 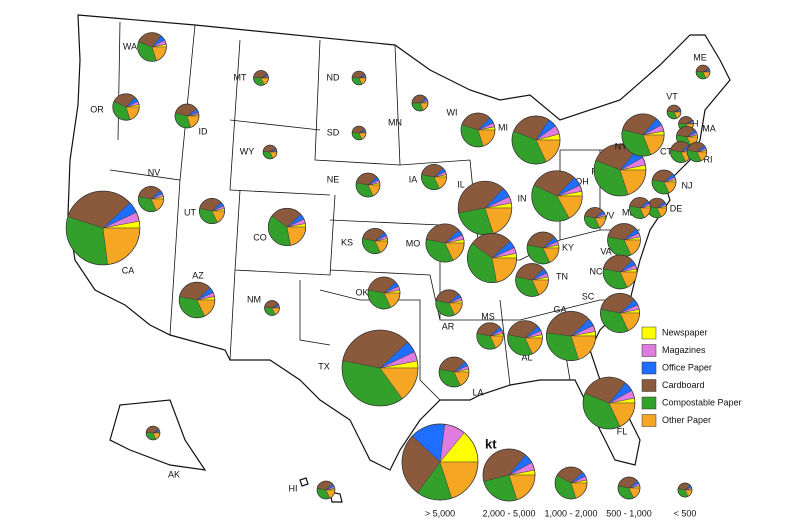 I want to click on state-label: NM, so click(x=254, y=299).